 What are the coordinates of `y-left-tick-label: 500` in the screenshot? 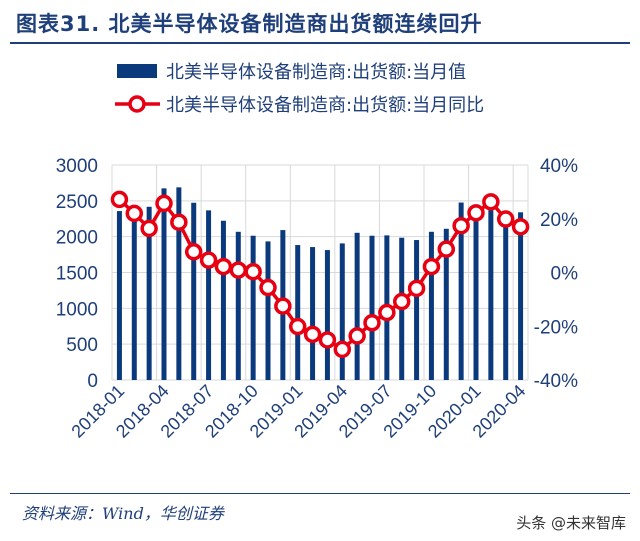 It's located at (82, 345).